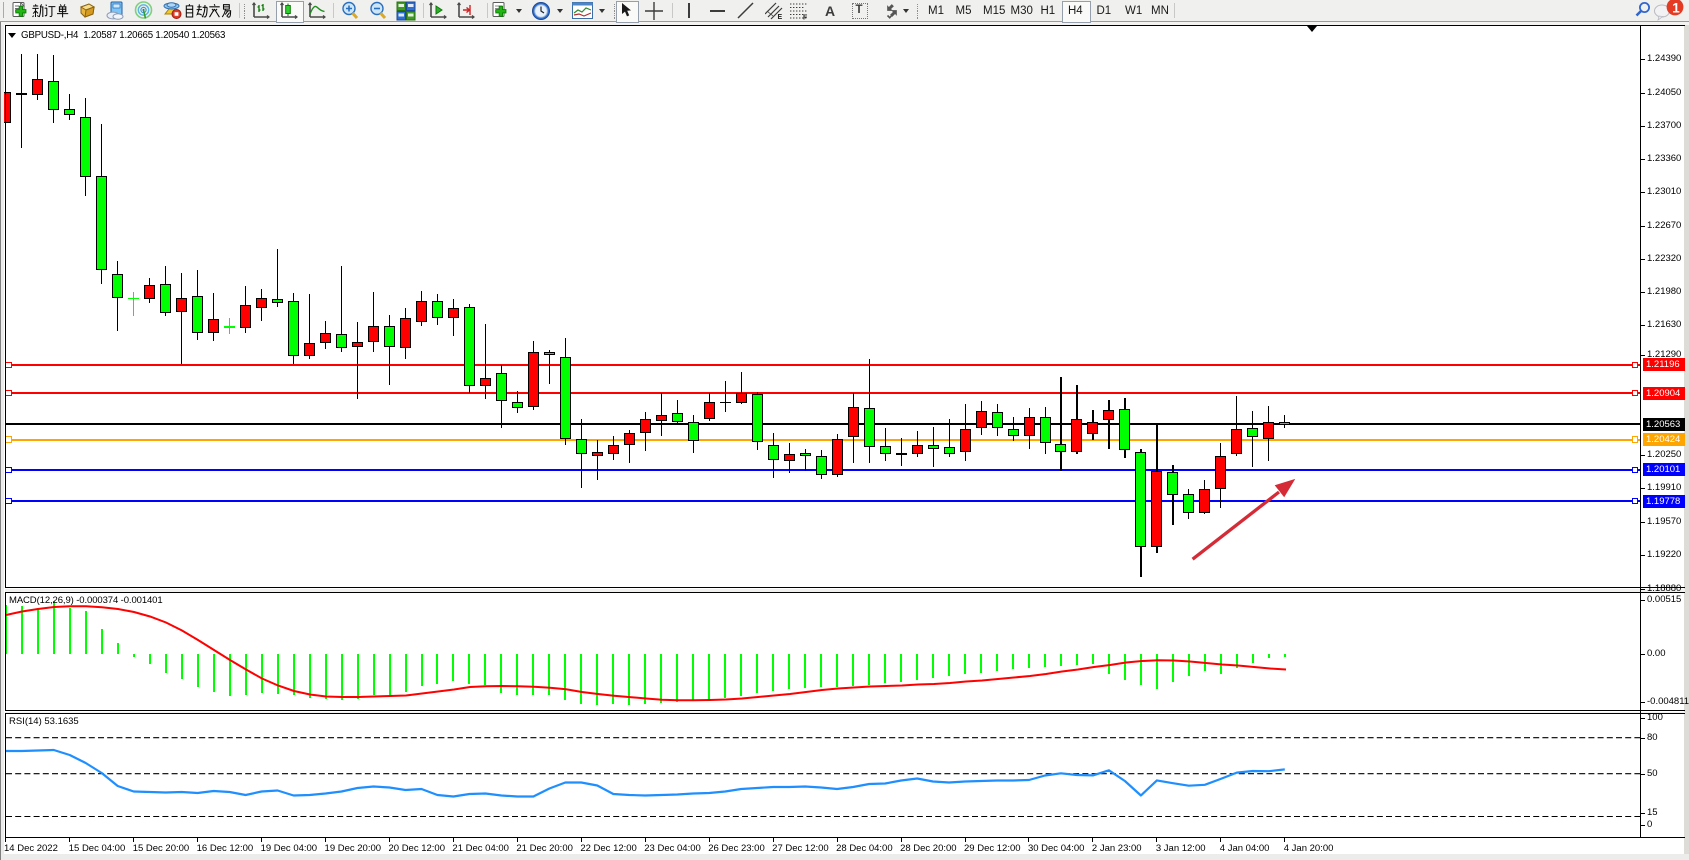 This screenshot has height=860, width=1689. I want to click on svg-text: F, so click(805, 18).